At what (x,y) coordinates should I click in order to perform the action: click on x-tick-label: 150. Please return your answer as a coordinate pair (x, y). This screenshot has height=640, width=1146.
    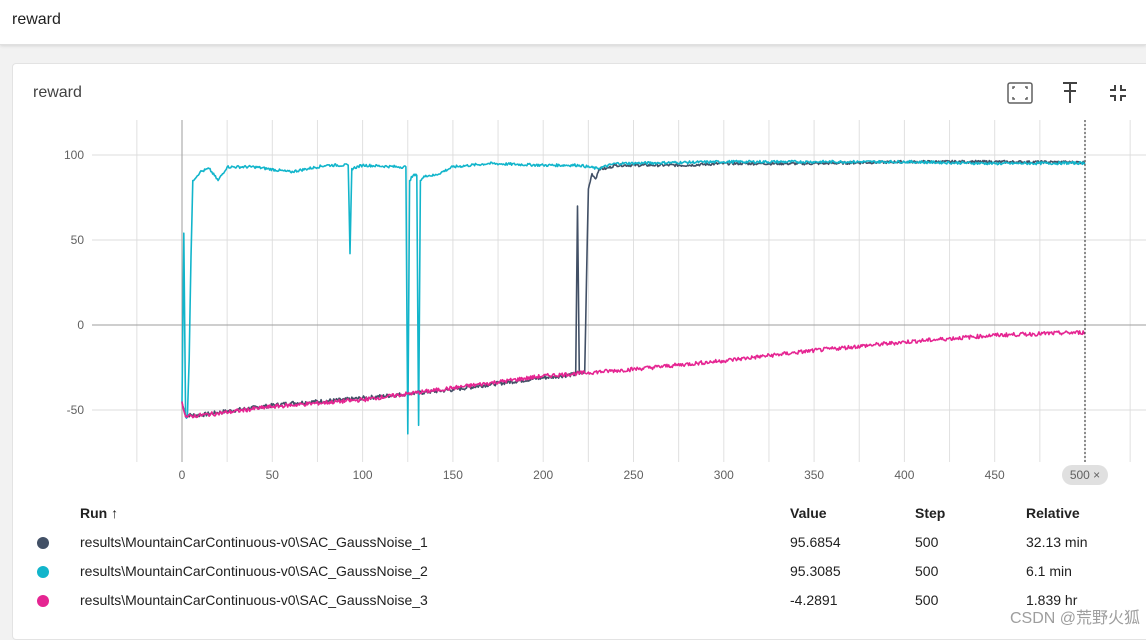
    Looking at the image, I should click on (453, 475).